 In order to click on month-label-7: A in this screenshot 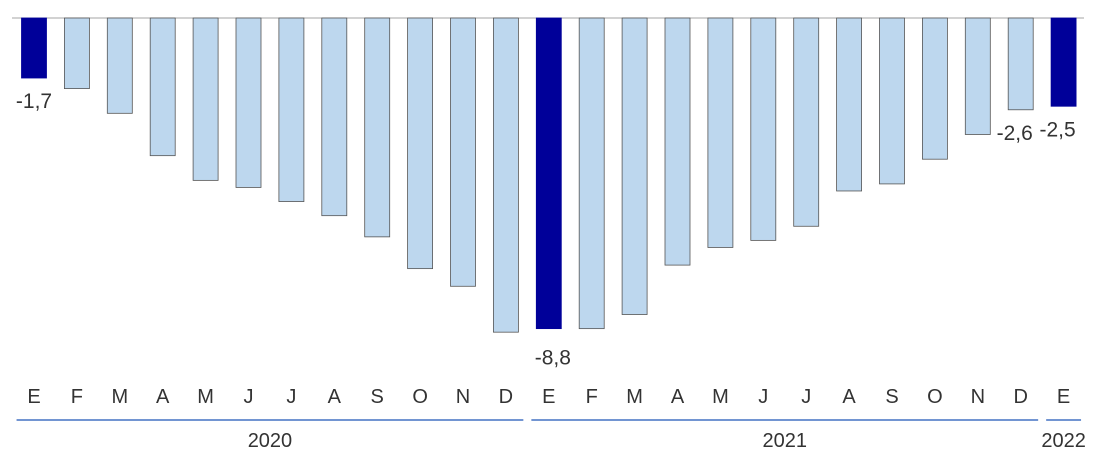, I will do `click(335, 397)`.